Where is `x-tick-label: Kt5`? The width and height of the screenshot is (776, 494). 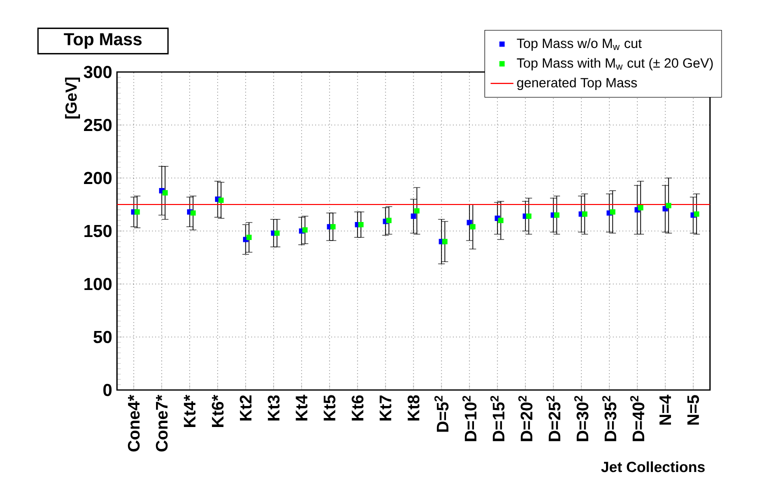 x-tick-label: Kt5 is located at coordinates (330, 407).